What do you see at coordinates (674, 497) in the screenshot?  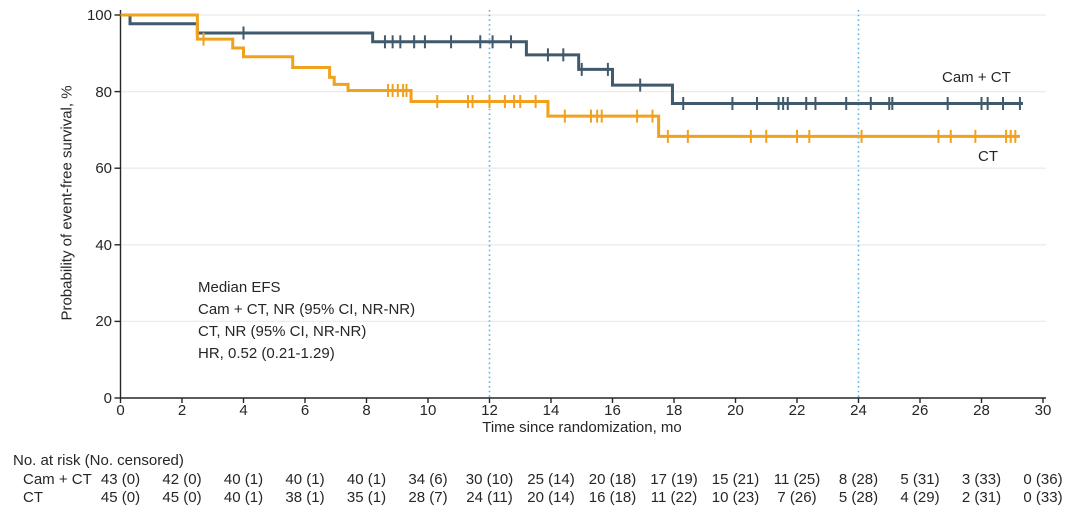 I see `risk-cell: 11 (22)` at bounding box center [674, 497].